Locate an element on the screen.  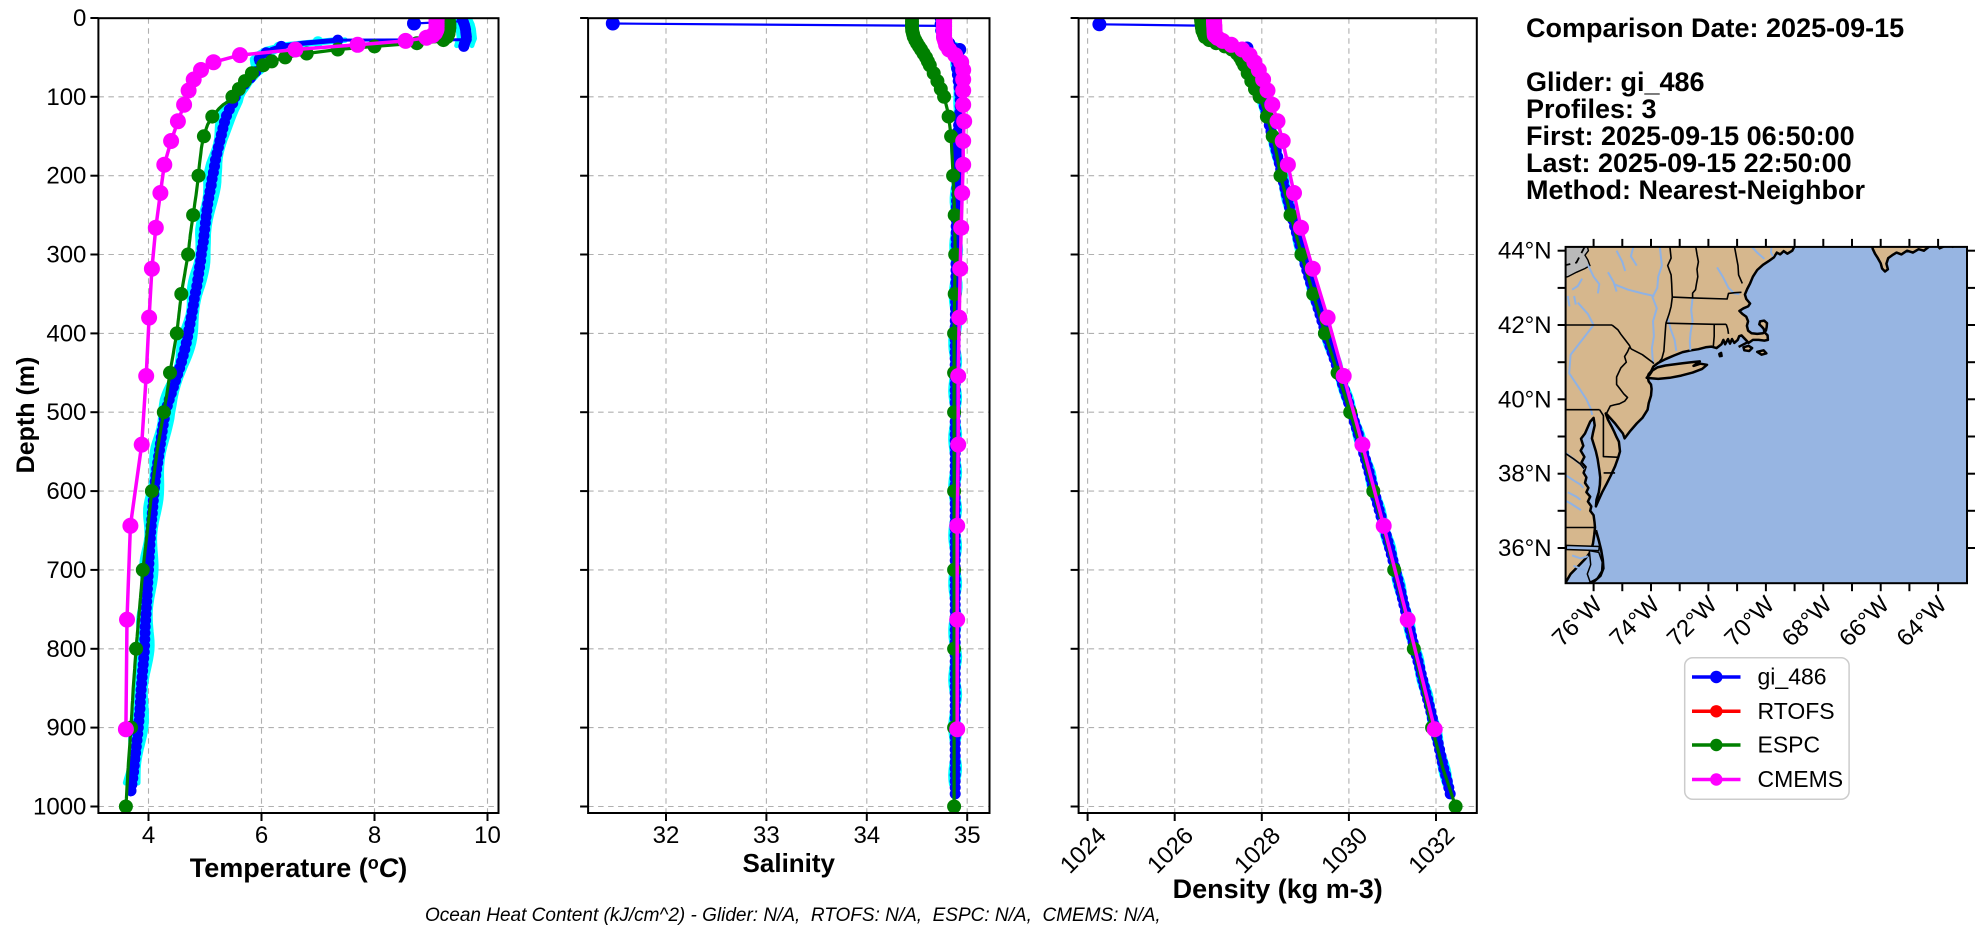
svg-text: Last: 2025-09-15 22:50:00 is located at coordinates (1689, 163).